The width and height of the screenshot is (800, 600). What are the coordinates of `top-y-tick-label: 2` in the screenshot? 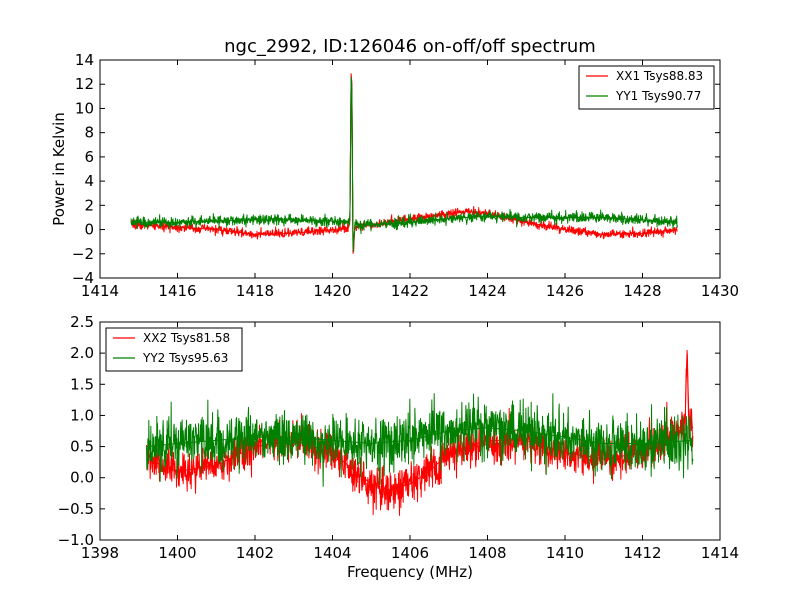 It's located at (89, 205).